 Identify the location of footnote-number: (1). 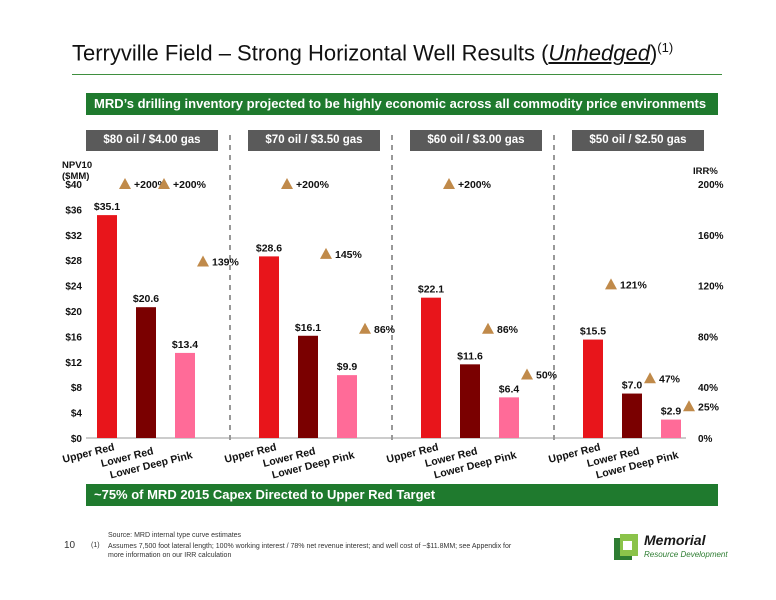
(95, 545).